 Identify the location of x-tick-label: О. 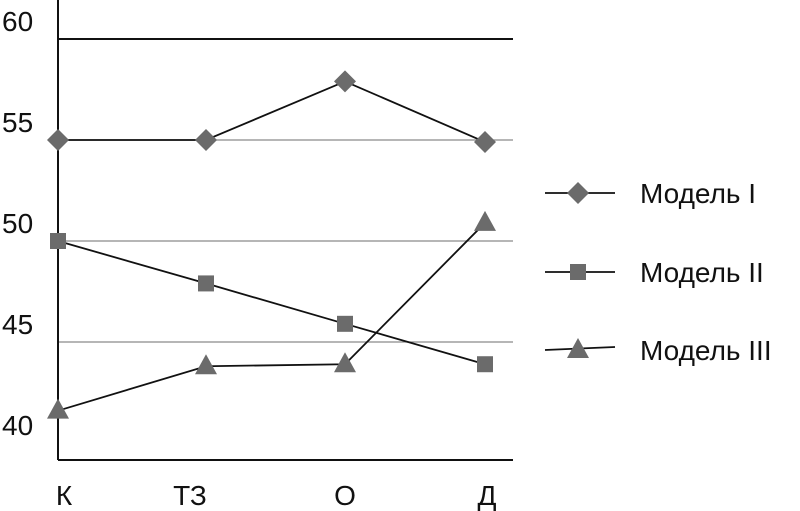
(345, 495).